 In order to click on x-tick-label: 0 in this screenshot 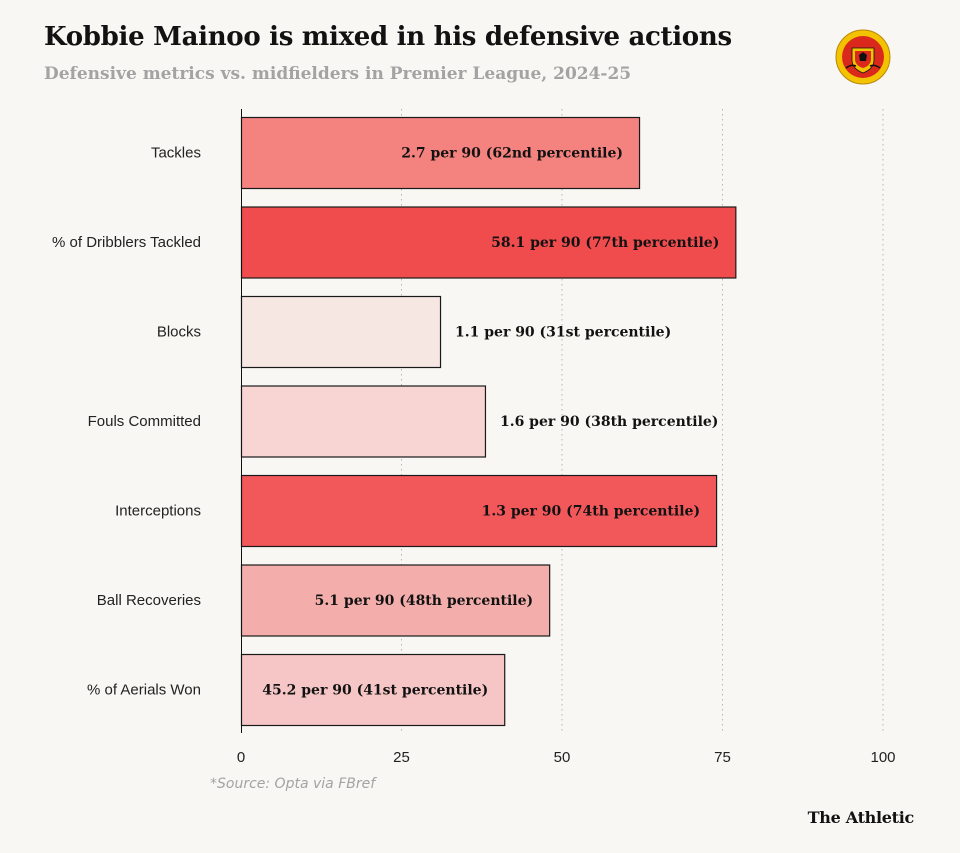, I will do `click(241, 757)`.